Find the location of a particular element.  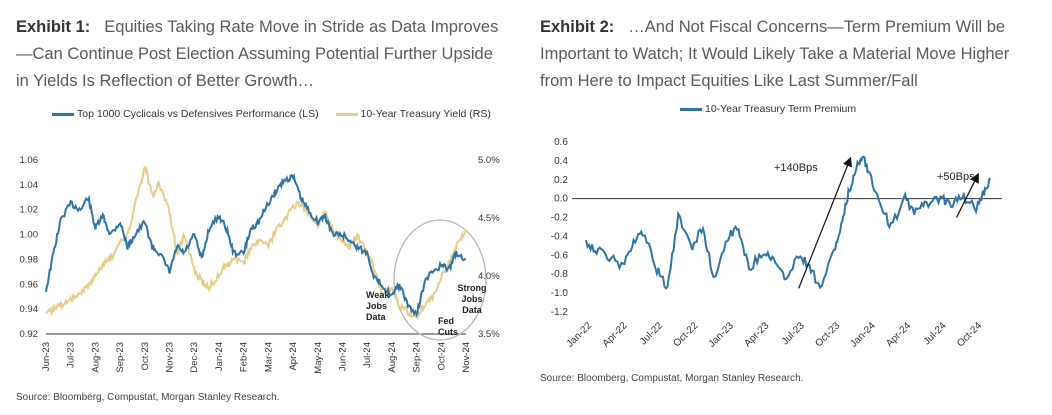

y-tick-label: 0.4 is located at coordinates (561, 161).